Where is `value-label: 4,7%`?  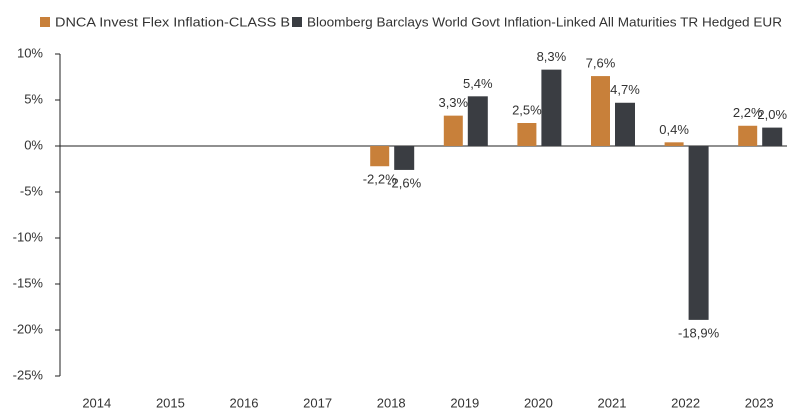
value-label: 4,7% is located at coordinates (625, 89).